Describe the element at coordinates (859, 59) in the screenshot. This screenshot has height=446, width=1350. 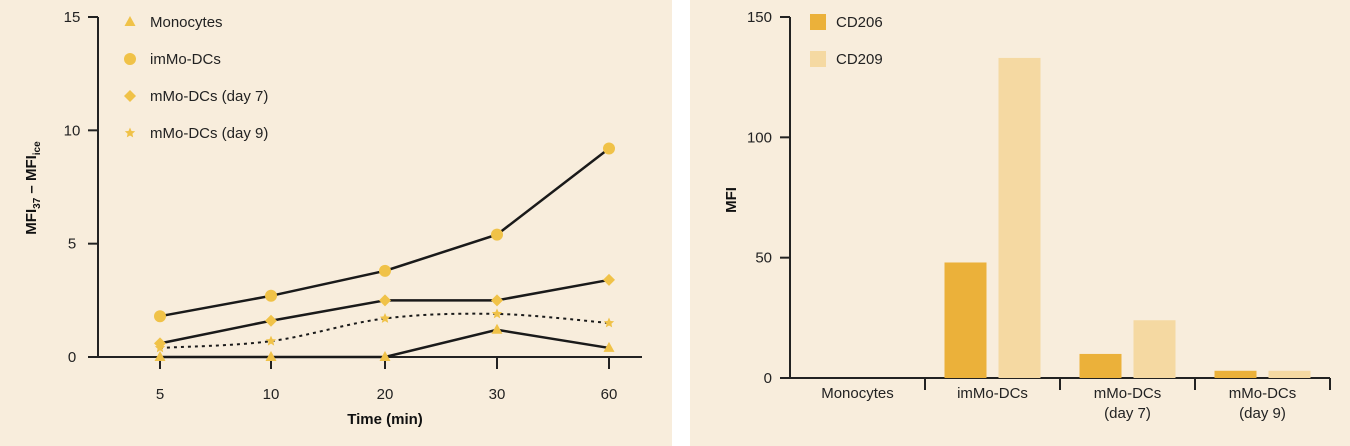
I see `legend-label: CD209` at that location.